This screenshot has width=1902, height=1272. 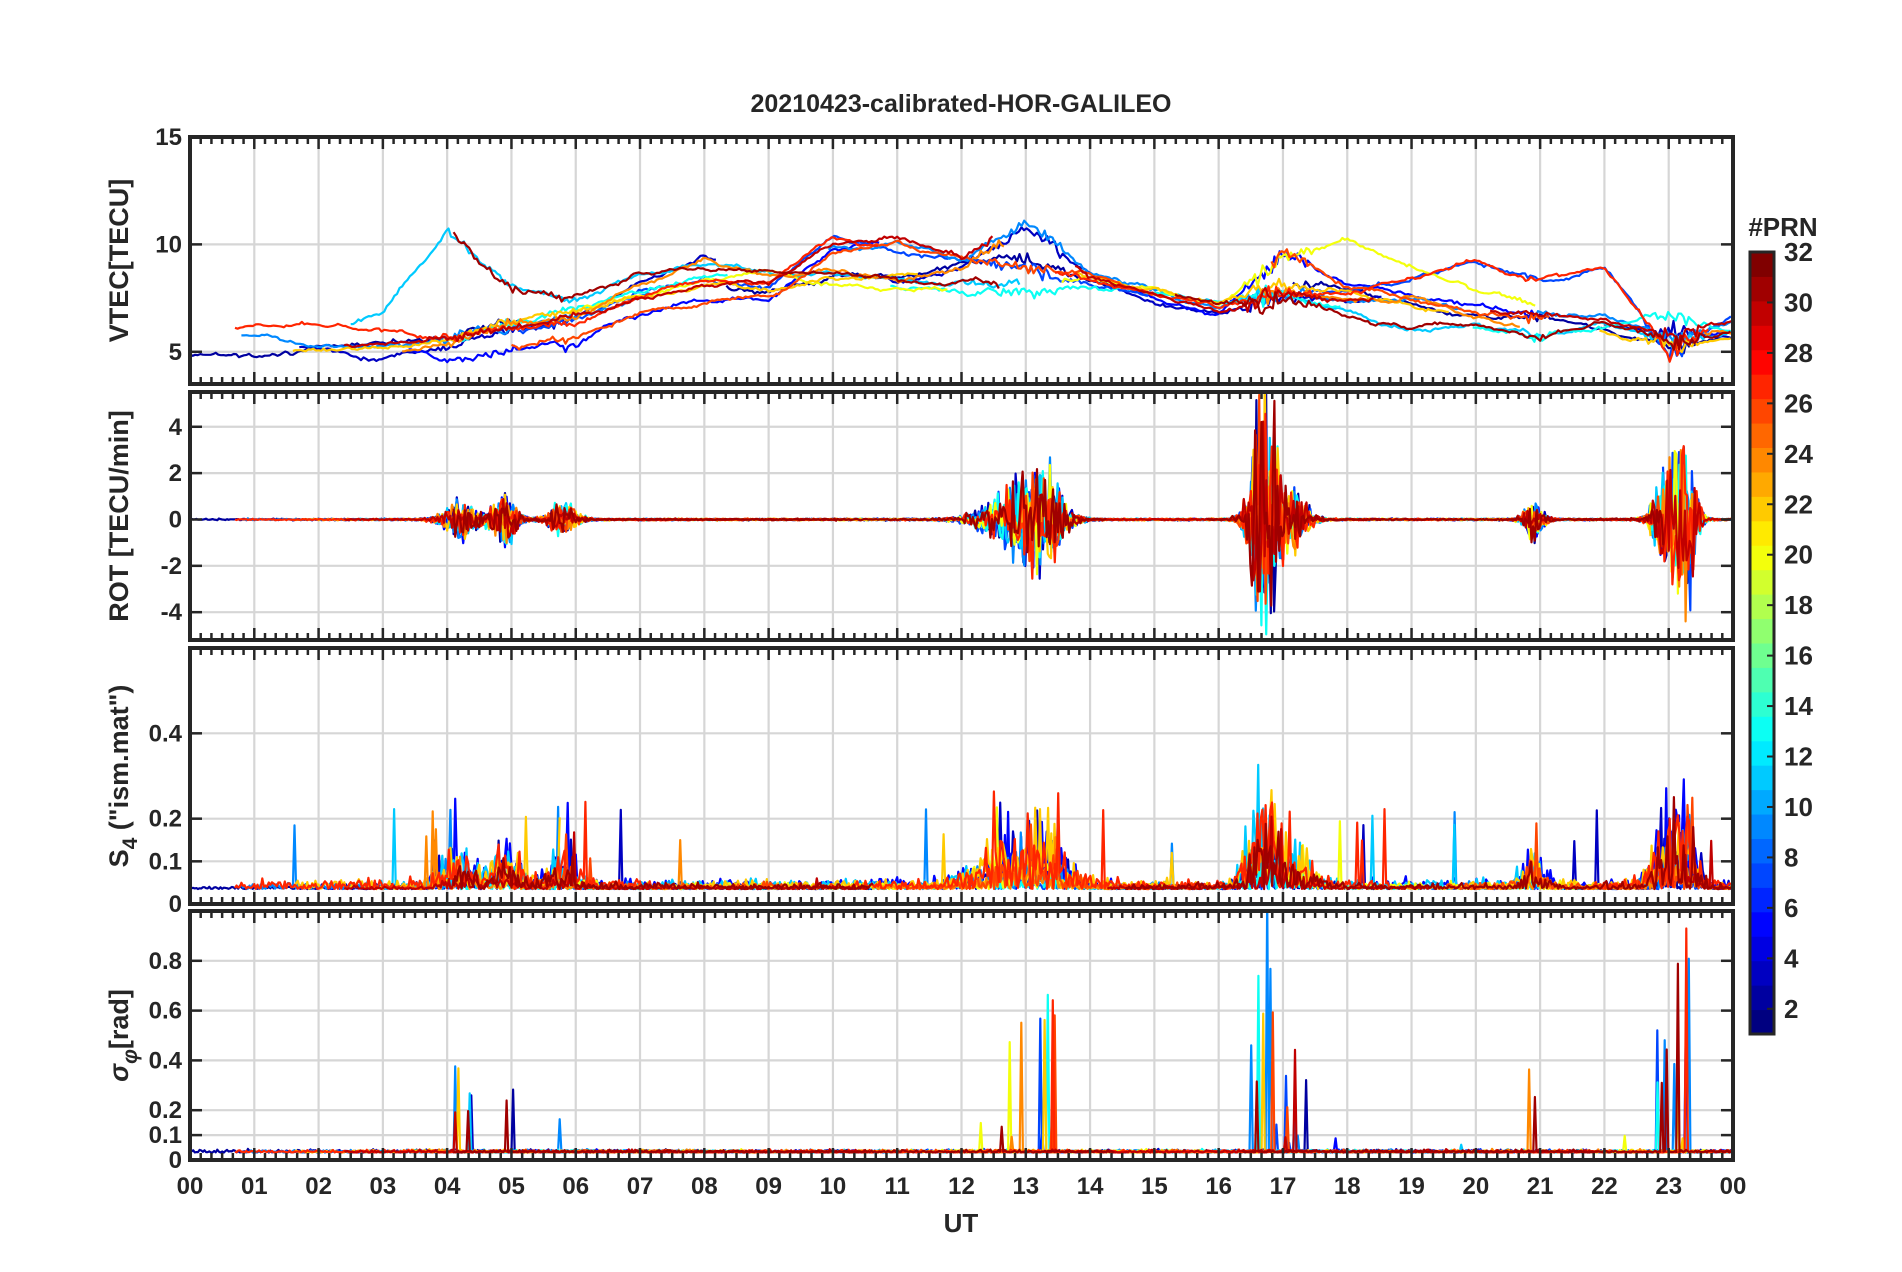 What do you see at coordinates (123, 776) in the screenshot?
I see `y-axis-label: S4 ("ism.mat")` at bounding box center [123, 776].